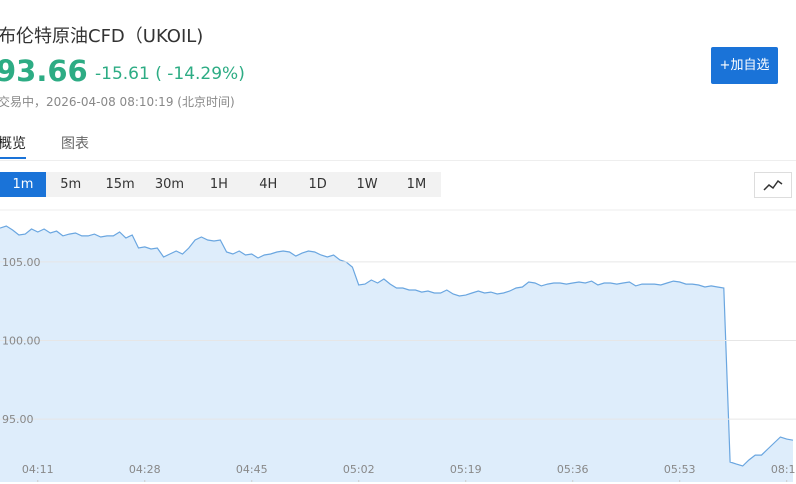 This screenshot has width=796, height=484. What do you see at coordinates (120, 184) in the screenshot?
I see `interval-button: 15m` at bounding box center [120, 184].